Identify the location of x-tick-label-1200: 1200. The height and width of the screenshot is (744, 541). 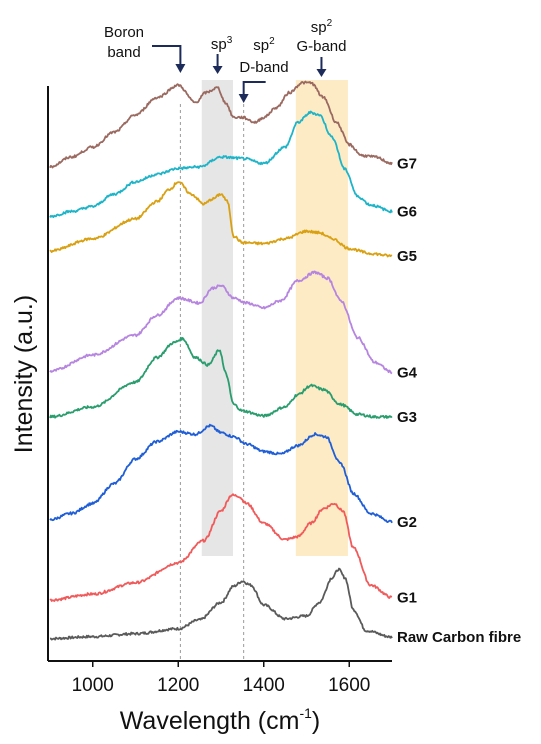
(178, 685).